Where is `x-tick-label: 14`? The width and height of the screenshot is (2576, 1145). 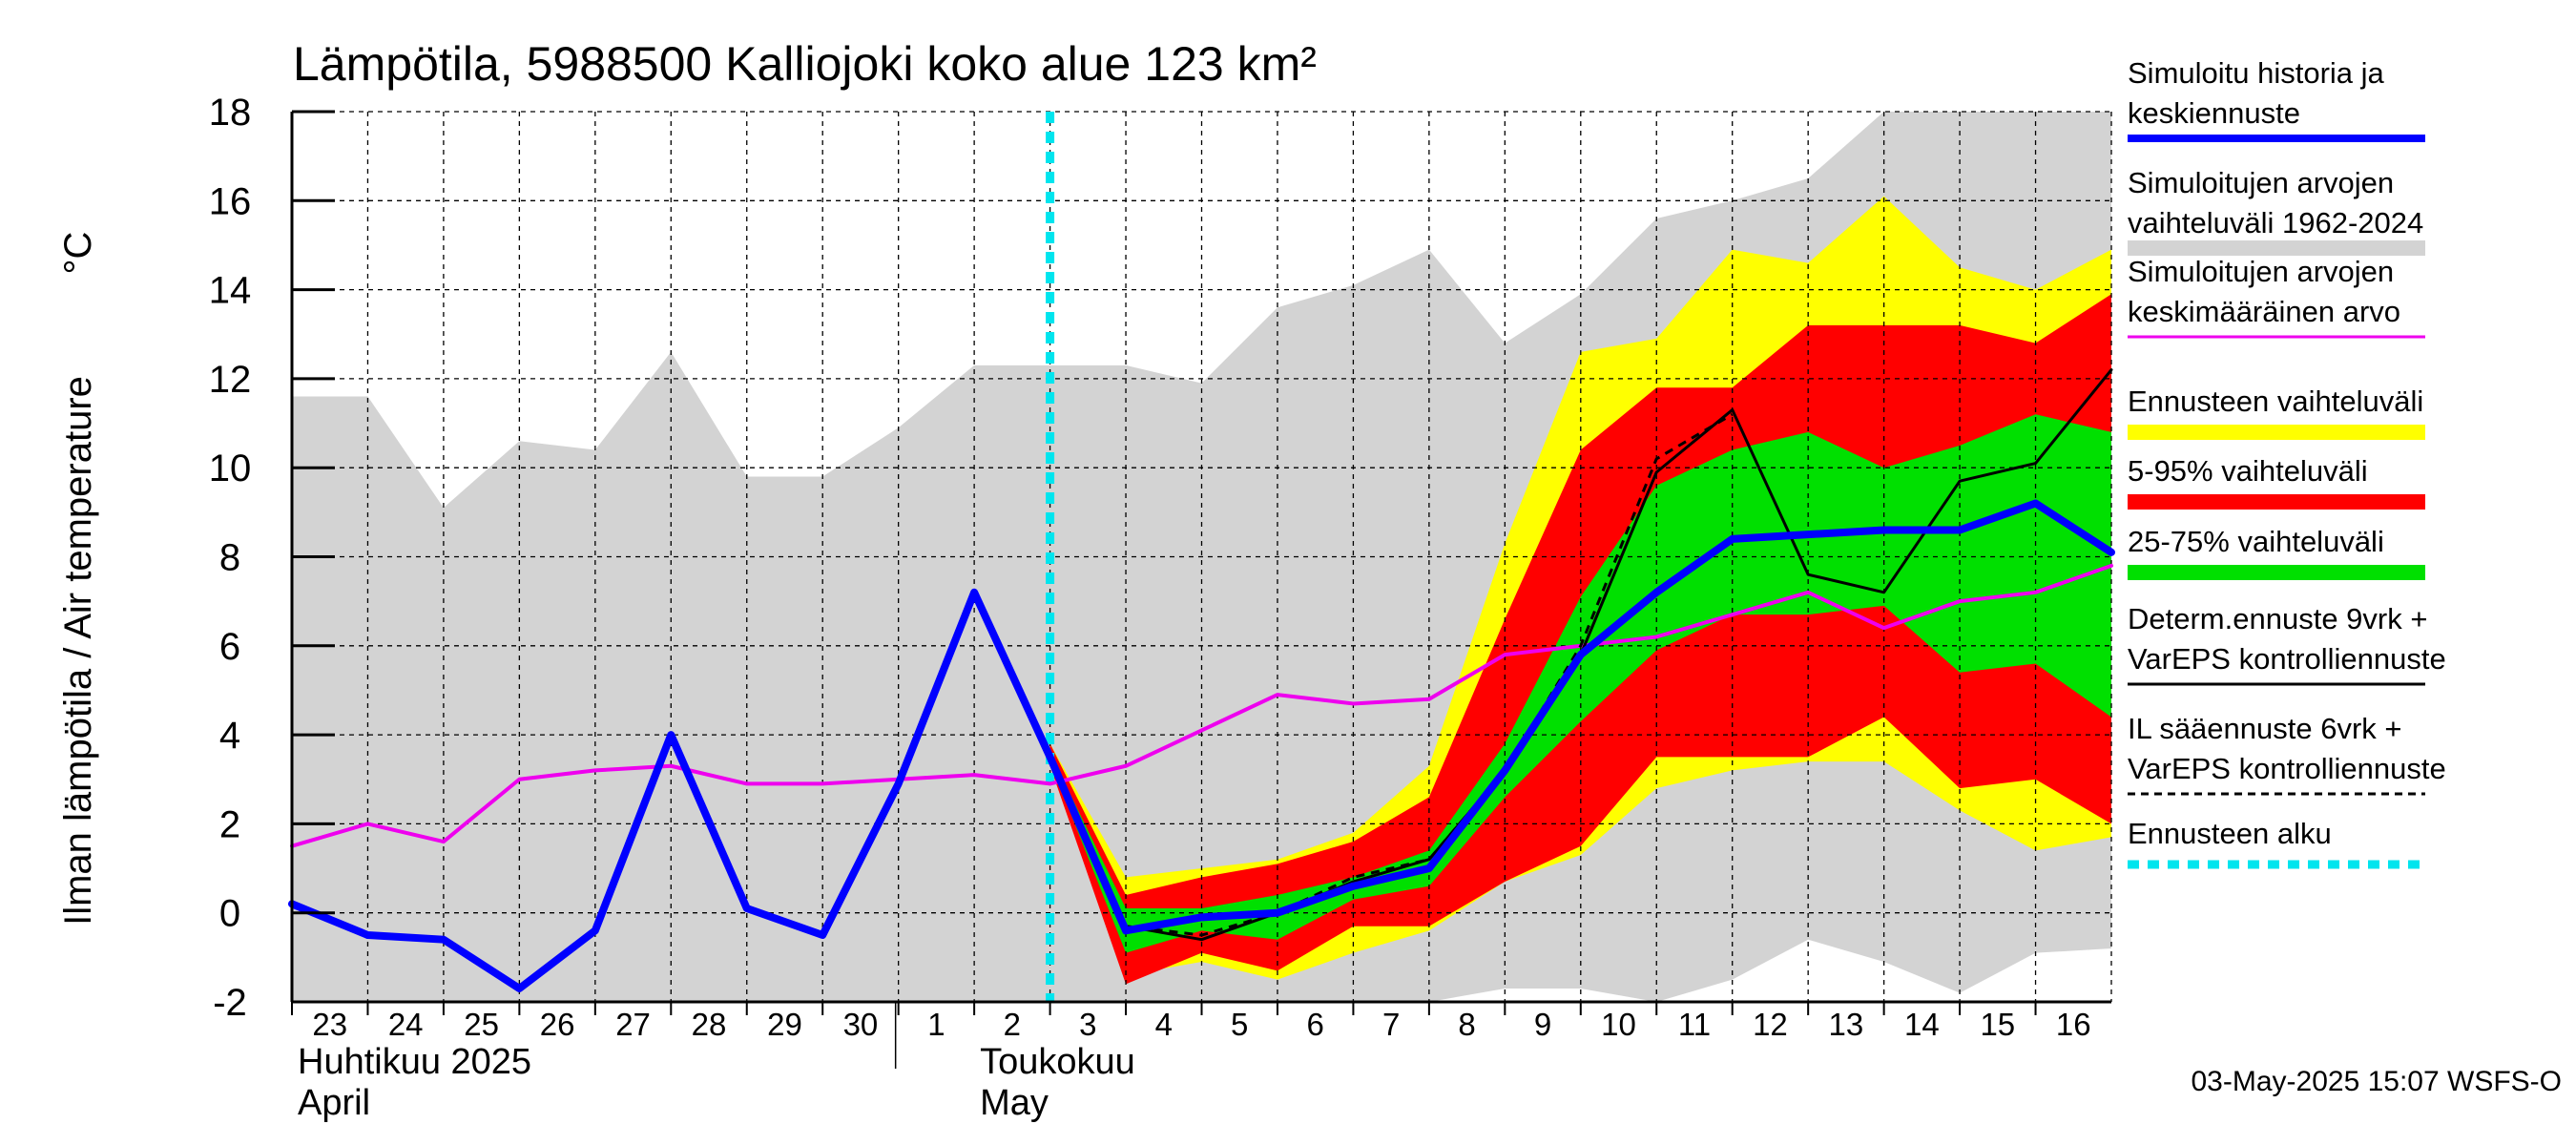
x-tick-label: 14 is located at coordinates (1922, 1025).